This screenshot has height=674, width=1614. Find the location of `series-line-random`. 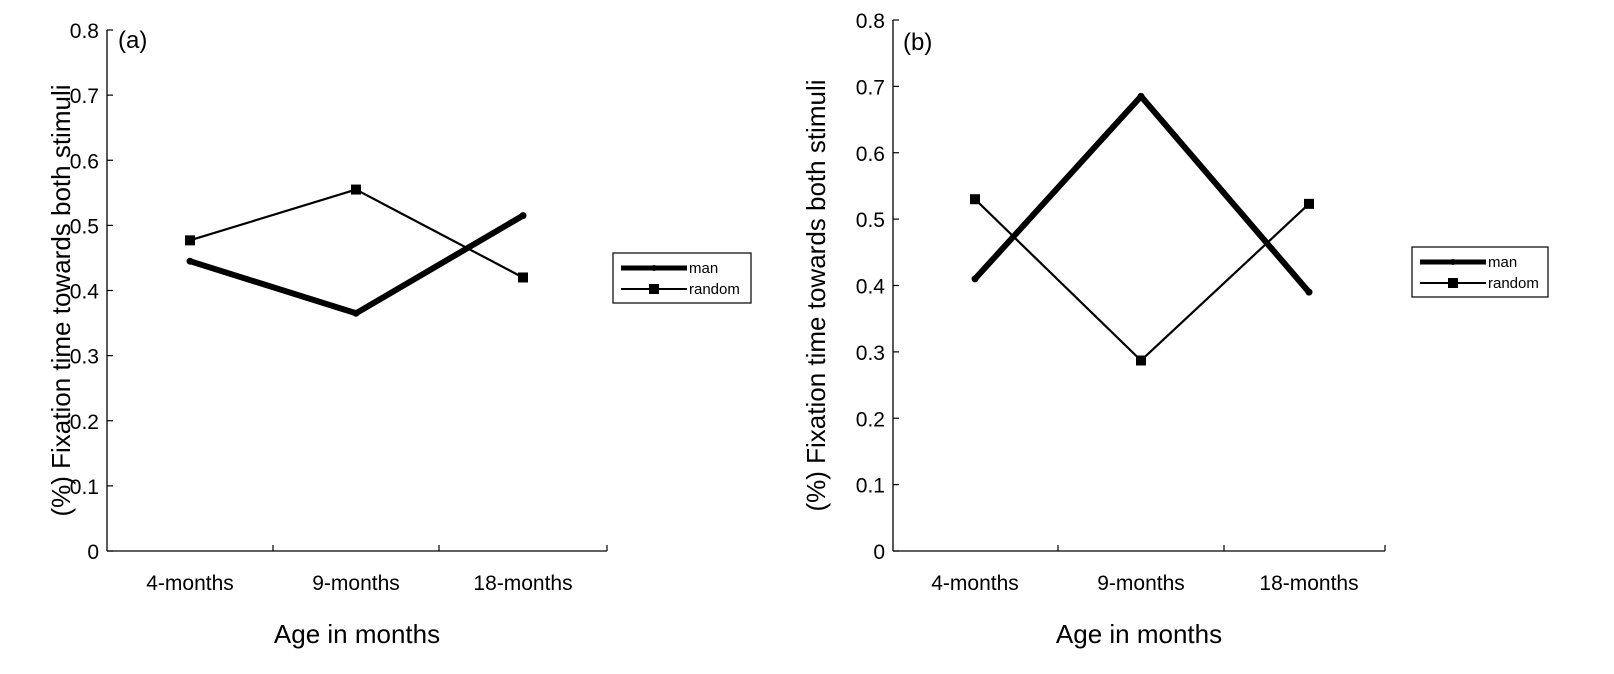

series-line-random is located at coordinates (356, 233).